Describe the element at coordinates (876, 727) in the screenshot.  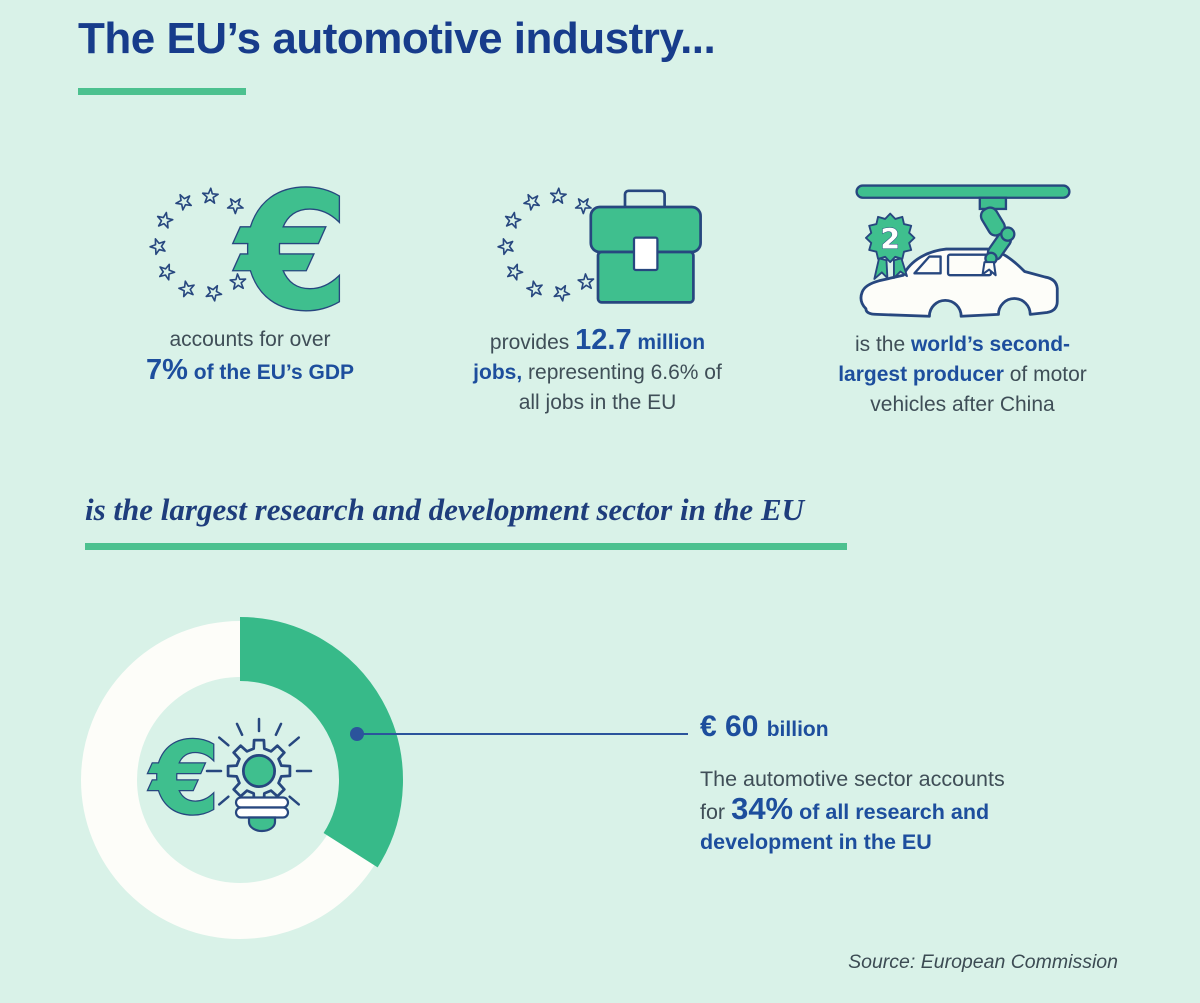
I see `callout-amount: € 60 billion` at that location.